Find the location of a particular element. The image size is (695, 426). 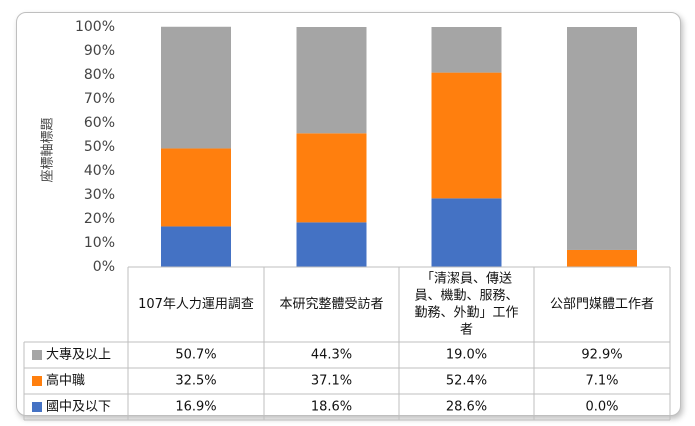

legend-label: 大專及以上 is located at coordinates (78, 355).